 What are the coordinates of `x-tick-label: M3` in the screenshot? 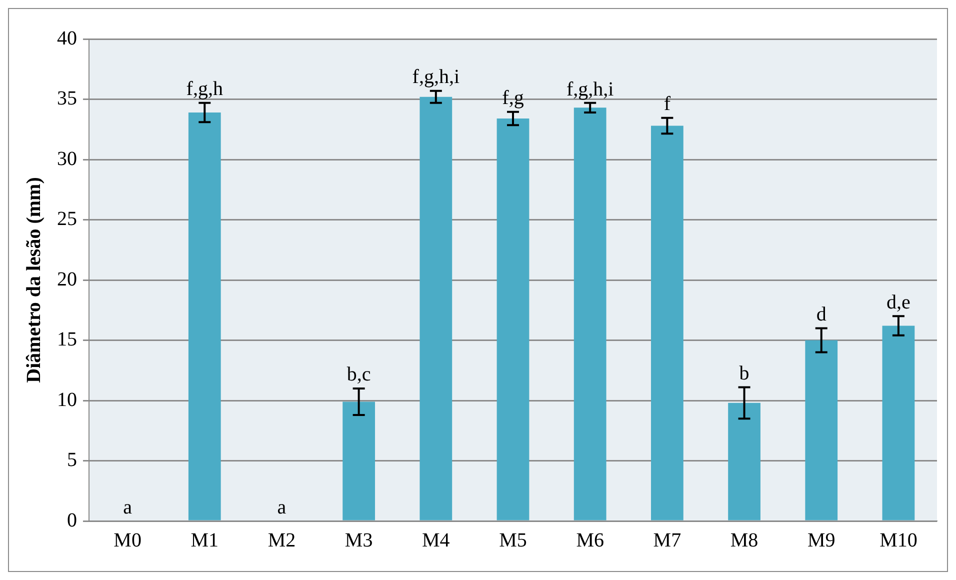 It's located at (358, 540).